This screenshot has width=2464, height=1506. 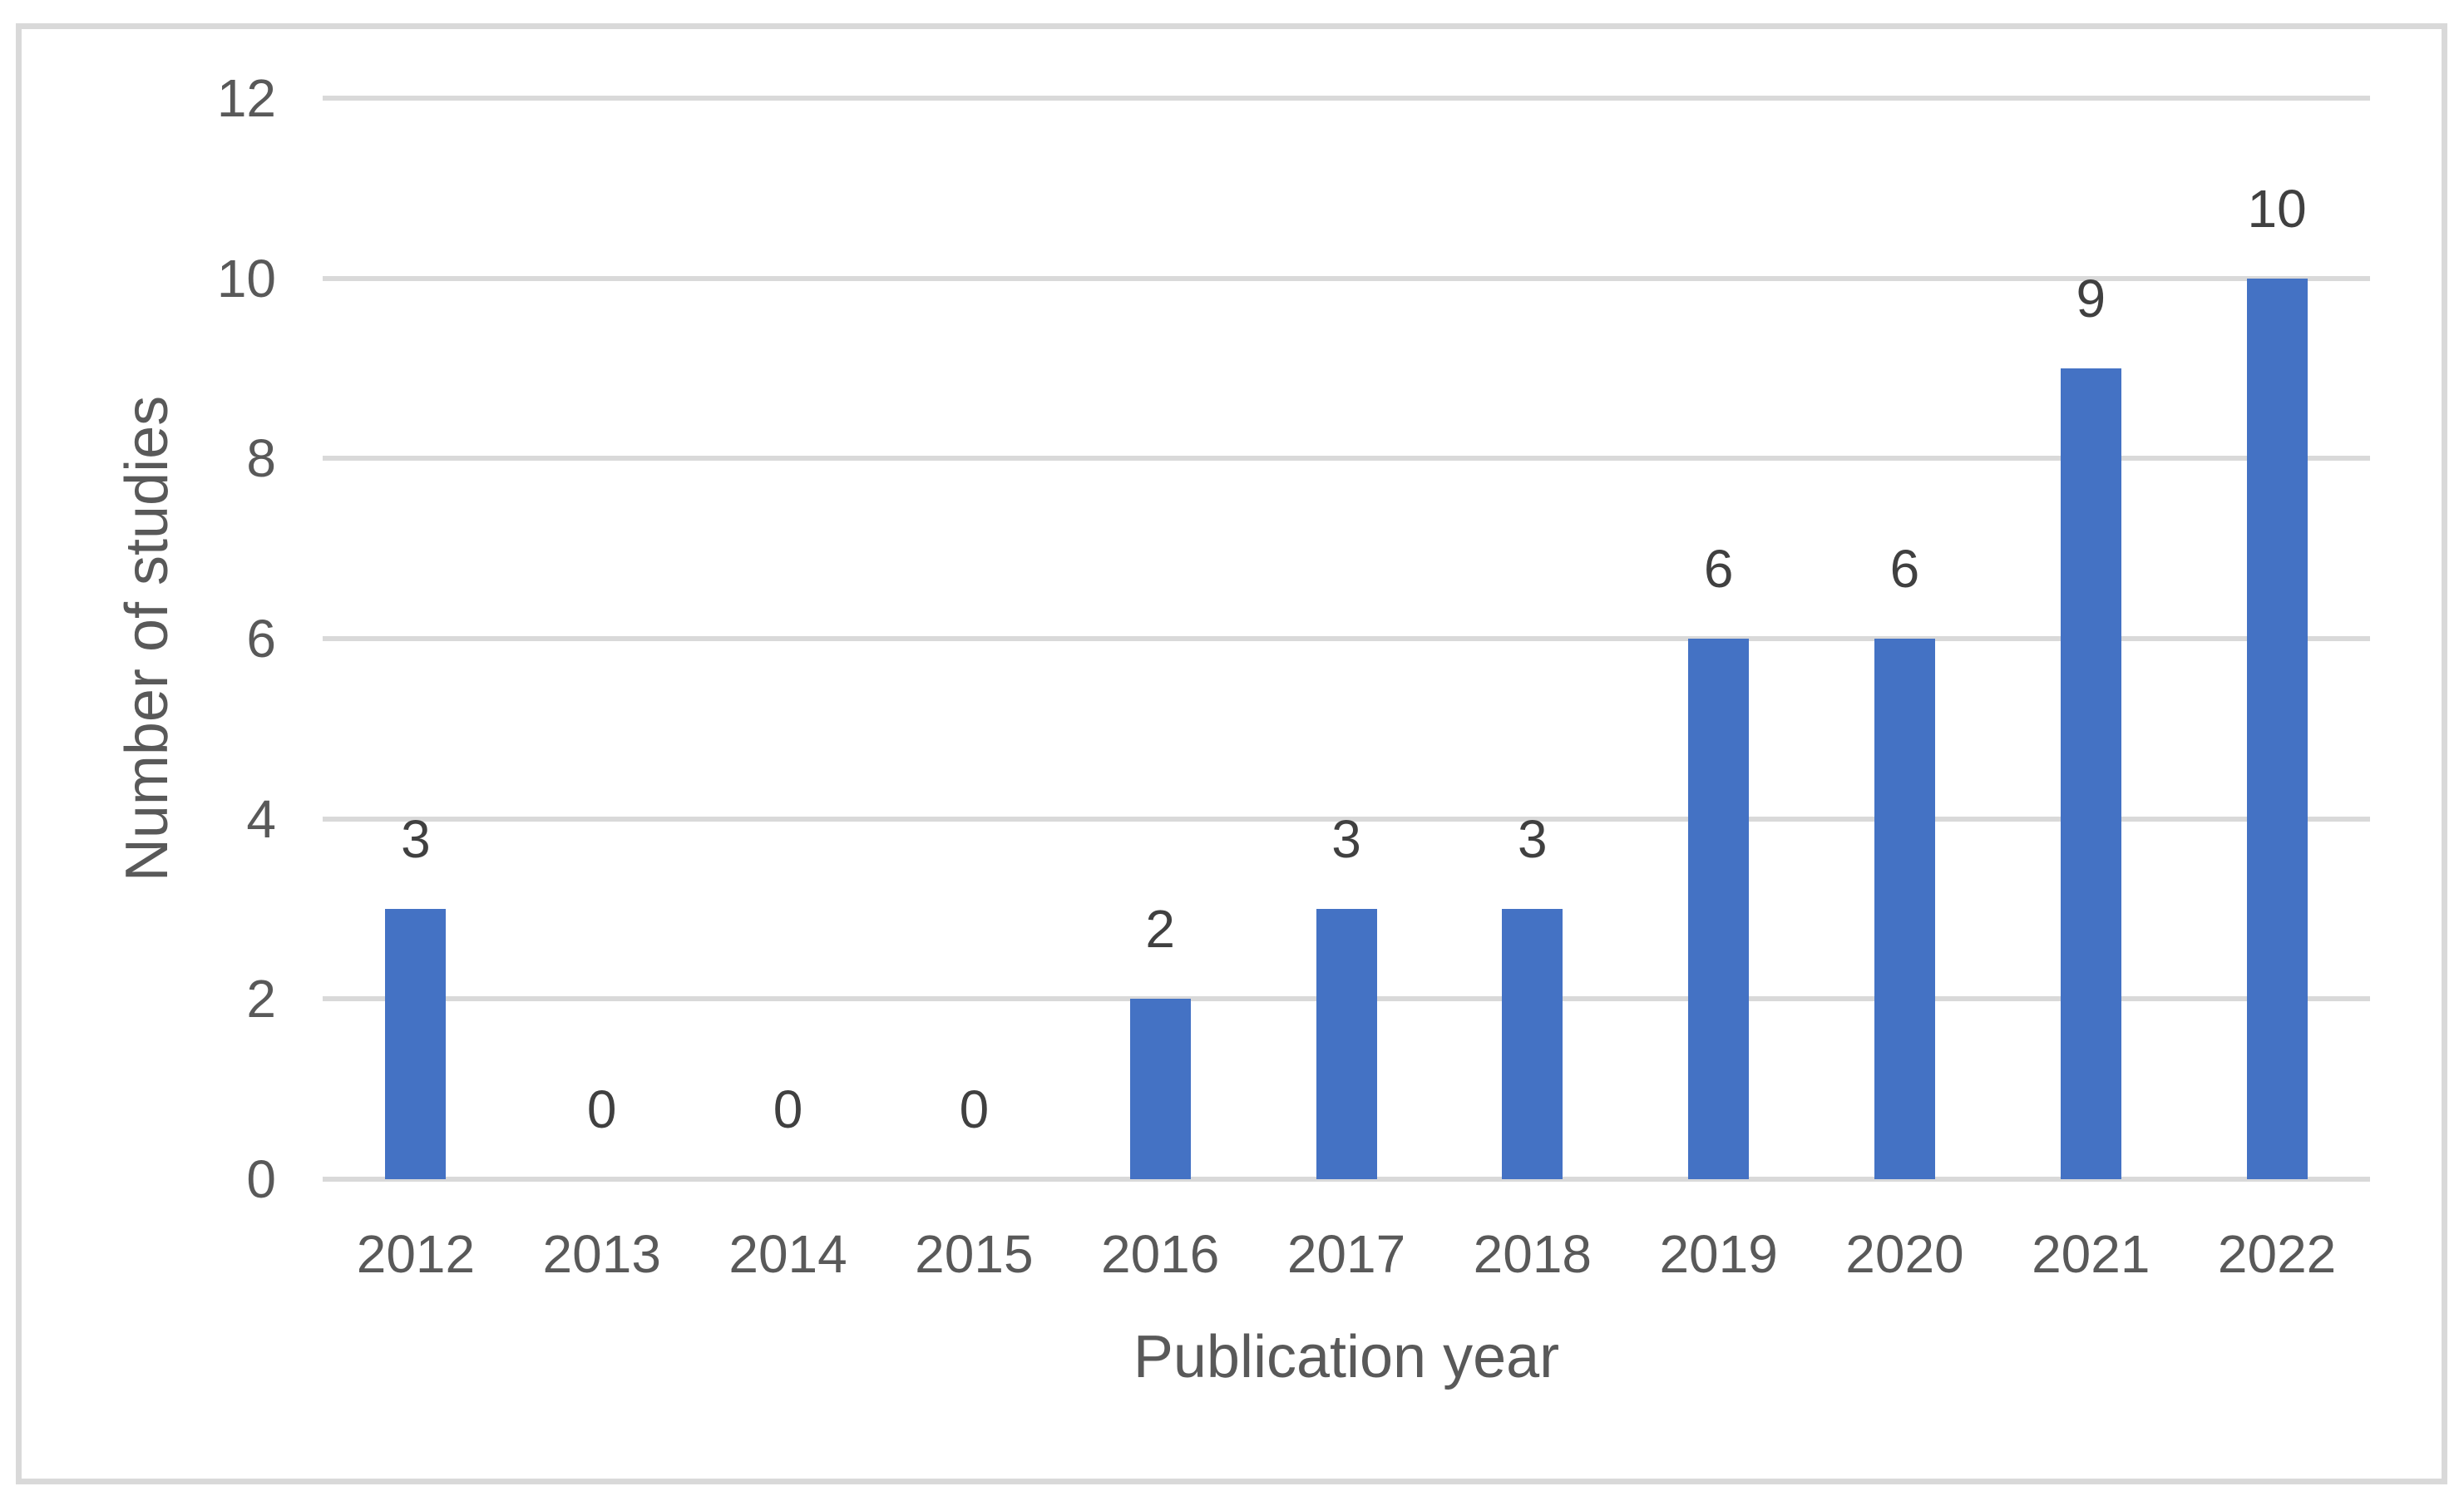 I want to click on bar-2022, so click(x=2277, y=728).